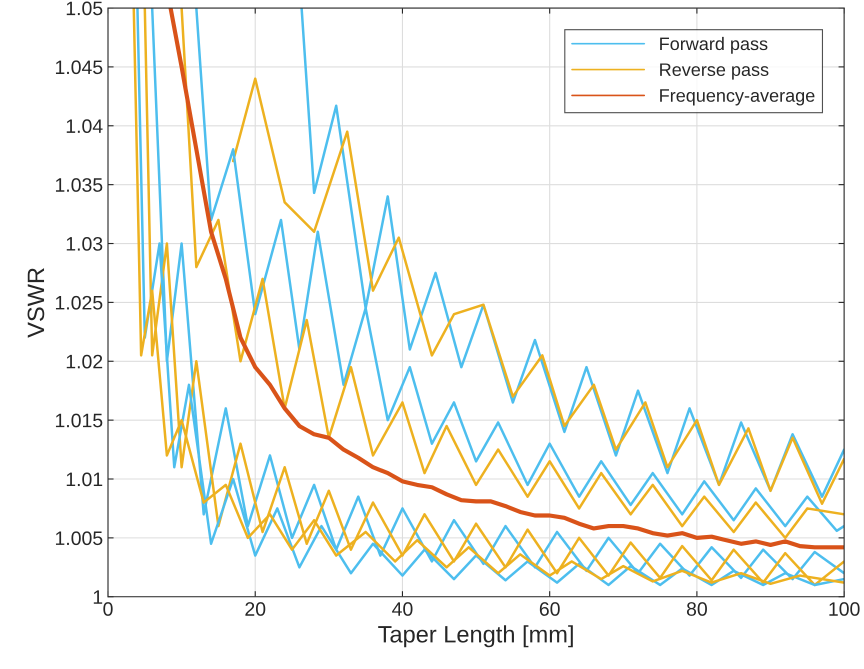  Describe the element at coordinates (475, 636) in the screenshot. I see `x-axis-title: Taper Length [mm]` at that location.